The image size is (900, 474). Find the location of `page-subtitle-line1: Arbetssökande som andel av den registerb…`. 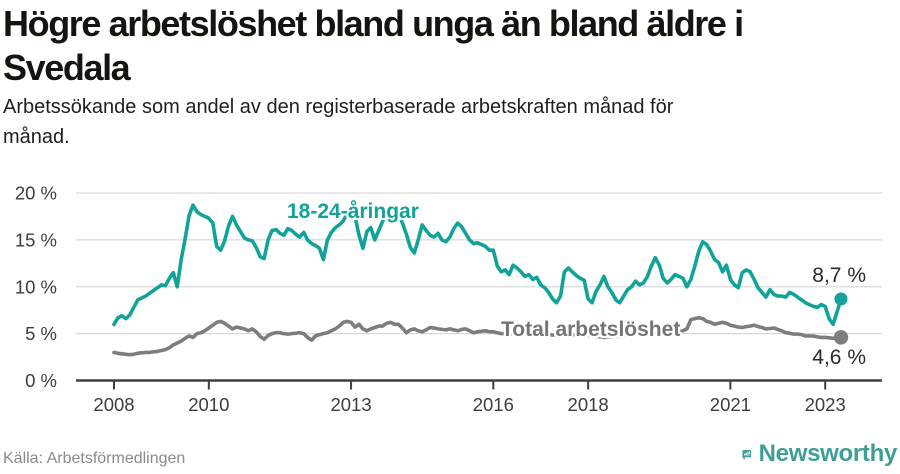

page-subtitle-line1: Arbetssökande som andel av den registerb… is located at coordinates (338, 107).